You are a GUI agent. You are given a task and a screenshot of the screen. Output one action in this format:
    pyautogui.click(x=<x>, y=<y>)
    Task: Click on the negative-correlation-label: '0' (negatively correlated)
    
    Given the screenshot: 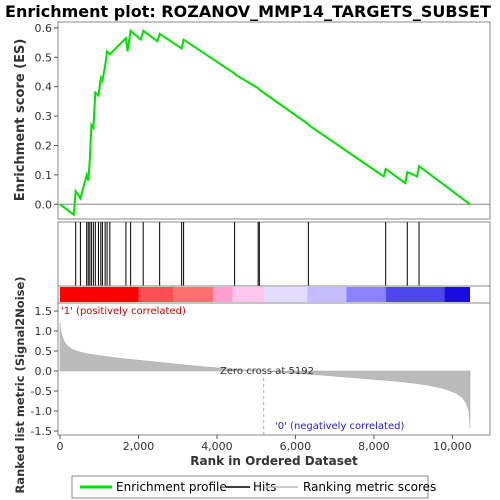 What is the action you would take?
    pyautogui.click(x=339, y=426)
    